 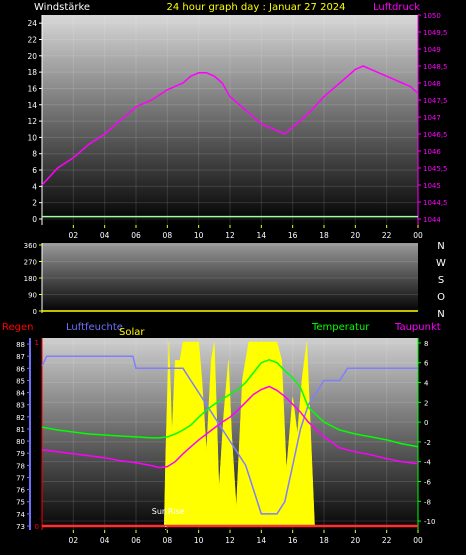 I want to click on dewpoint-line, so click(x=230, y=427).